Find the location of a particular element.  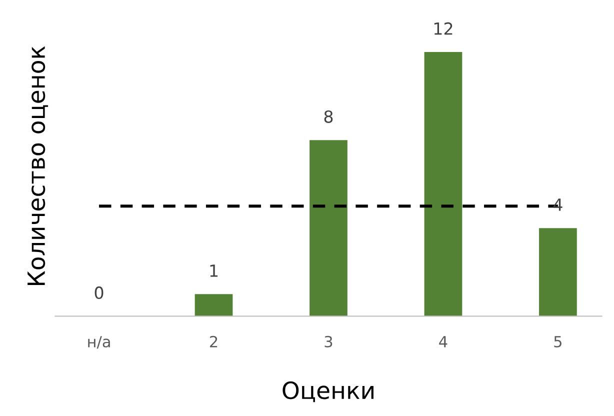

data-label: 1 is located at coordinates (214, 270).